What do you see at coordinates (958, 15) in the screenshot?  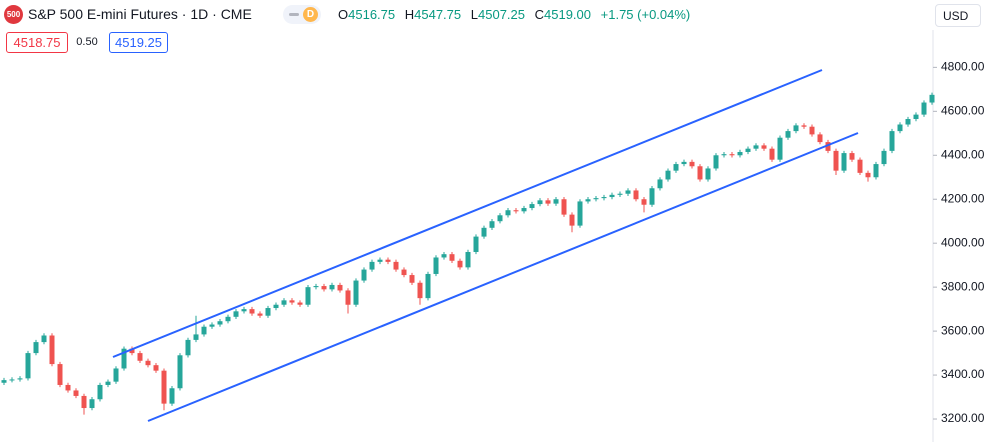 I see `currency-button: USD` at bounding box center [958, 15].